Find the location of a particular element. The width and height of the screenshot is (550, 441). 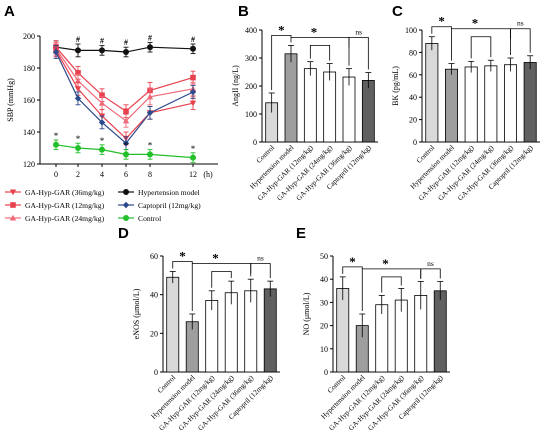

panel-label-b: B is located at coordinates (243, 11).